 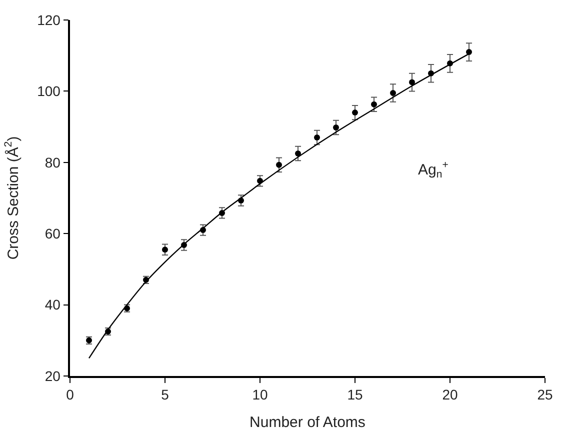 What do you see at coordinates (49, 20) in the screenshot?
I see `y-tick-label: 120` at bounding box center [49, 20].